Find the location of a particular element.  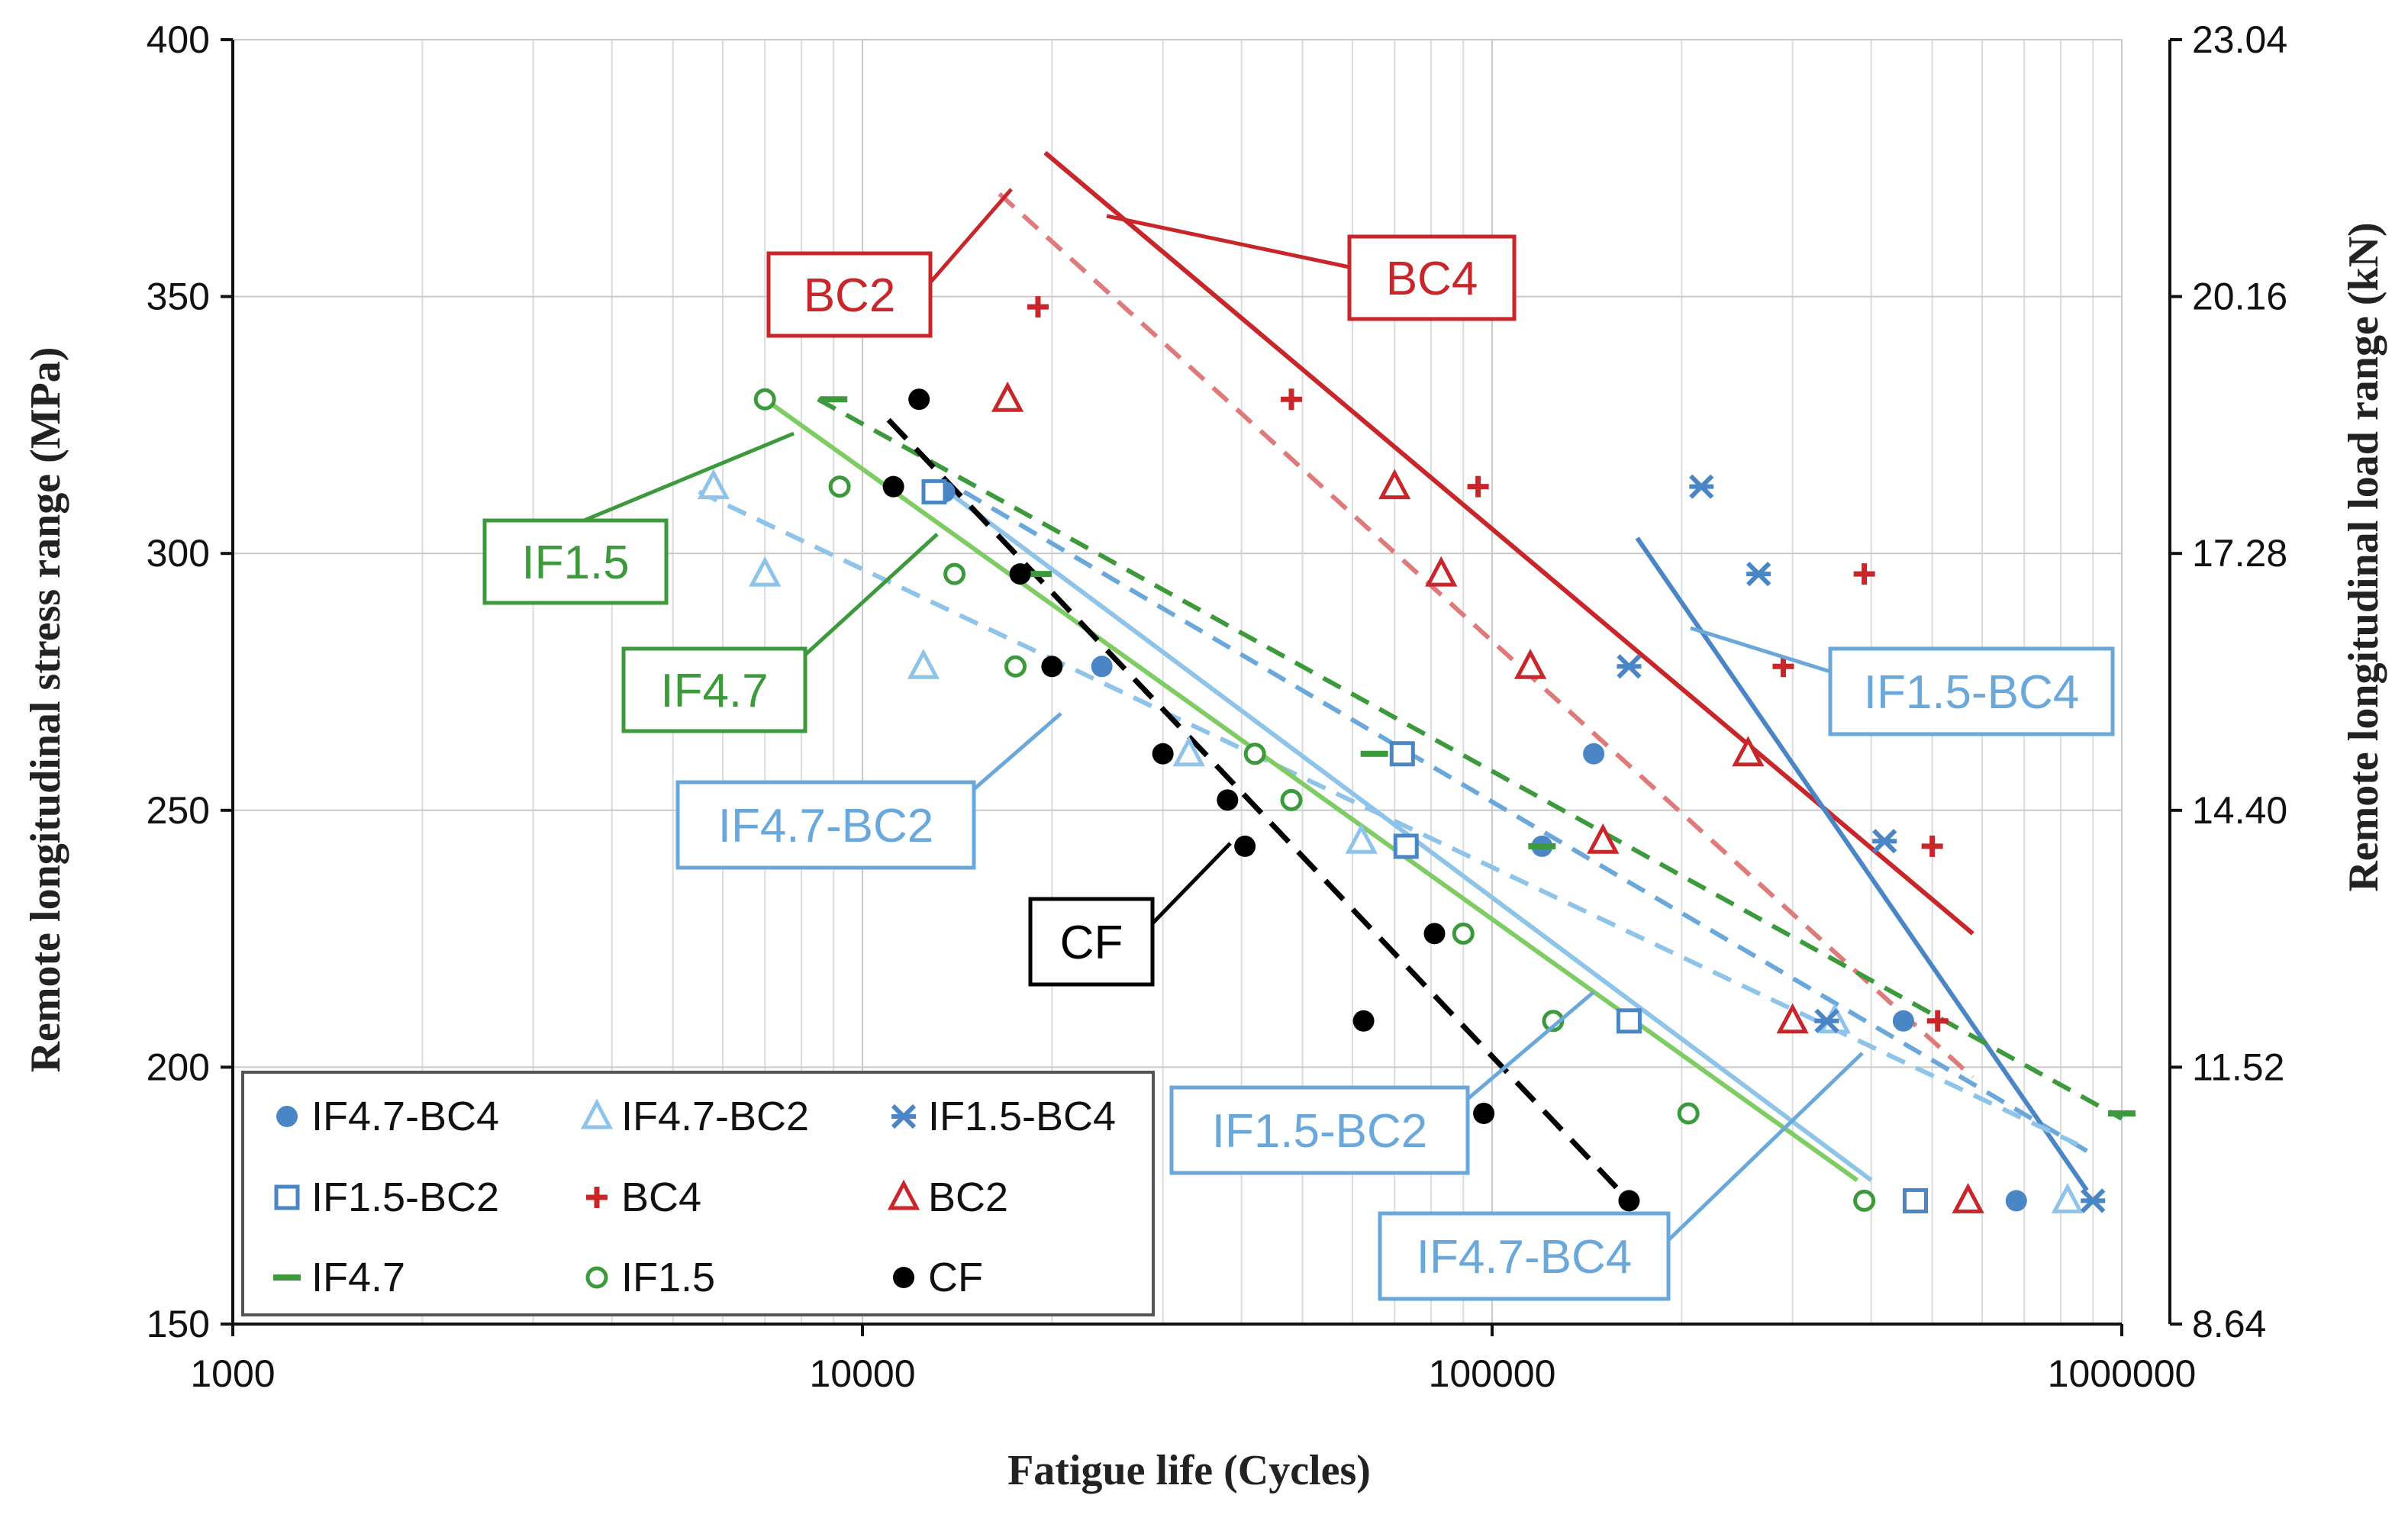

callout-if1.5-bc2: IF1.5-BC2 is located at coordinates (1382, 1083).